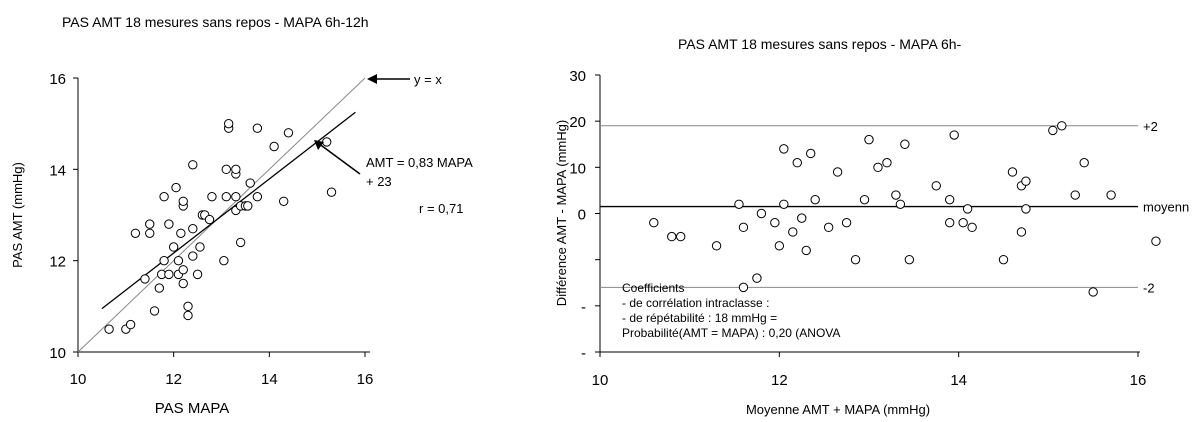 The image size is (1202, 422). I want to click on left-x-tick-label: 16, so click(365, 379).